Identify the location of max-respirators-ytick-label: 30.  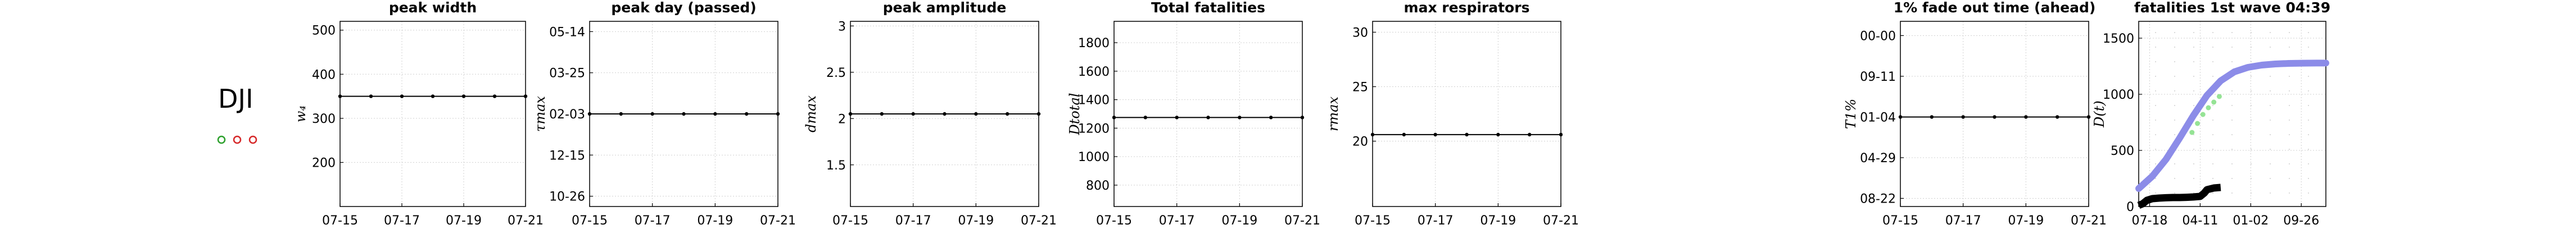
(1360, 33).